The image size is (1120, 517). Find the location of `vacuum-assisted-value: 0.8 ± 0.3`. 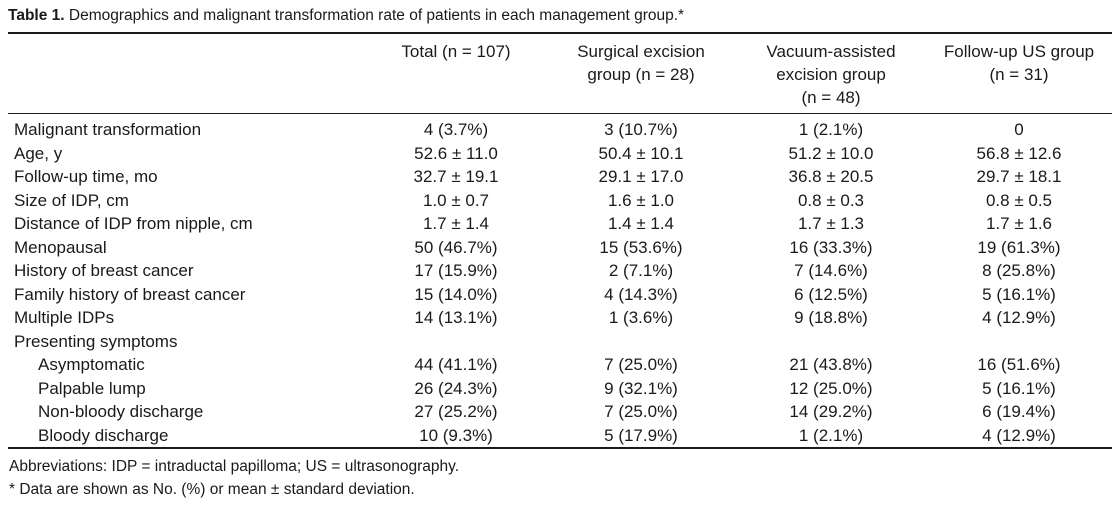

vacuum-assisted-value: 0.8 ± 0.3 is located at coordinates (831, 200).